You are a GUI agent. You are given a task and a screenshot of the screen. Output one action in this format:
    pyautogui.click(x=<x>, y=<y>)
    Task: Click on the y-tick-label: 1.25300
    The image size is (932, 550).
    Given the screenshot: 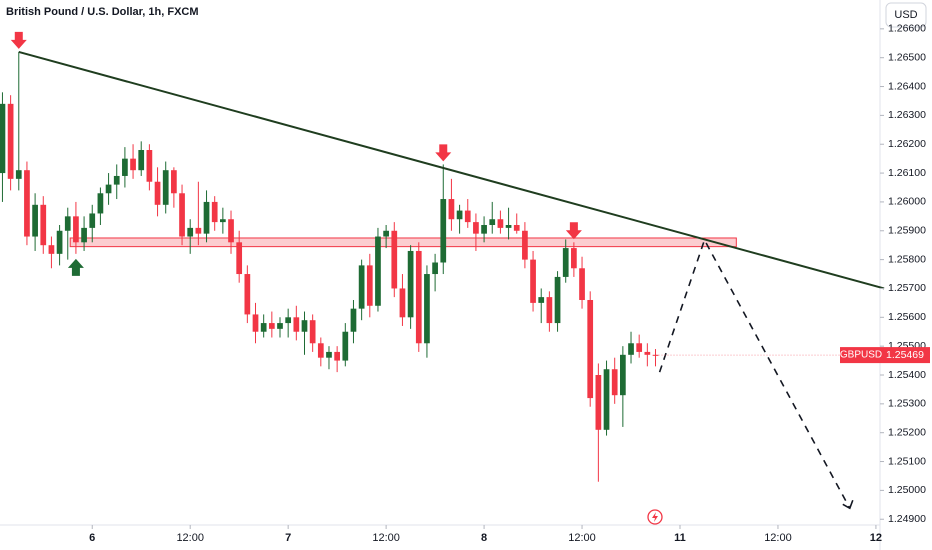 What is the action you would take?
    pyautogui.click(x=907, y=404)
    